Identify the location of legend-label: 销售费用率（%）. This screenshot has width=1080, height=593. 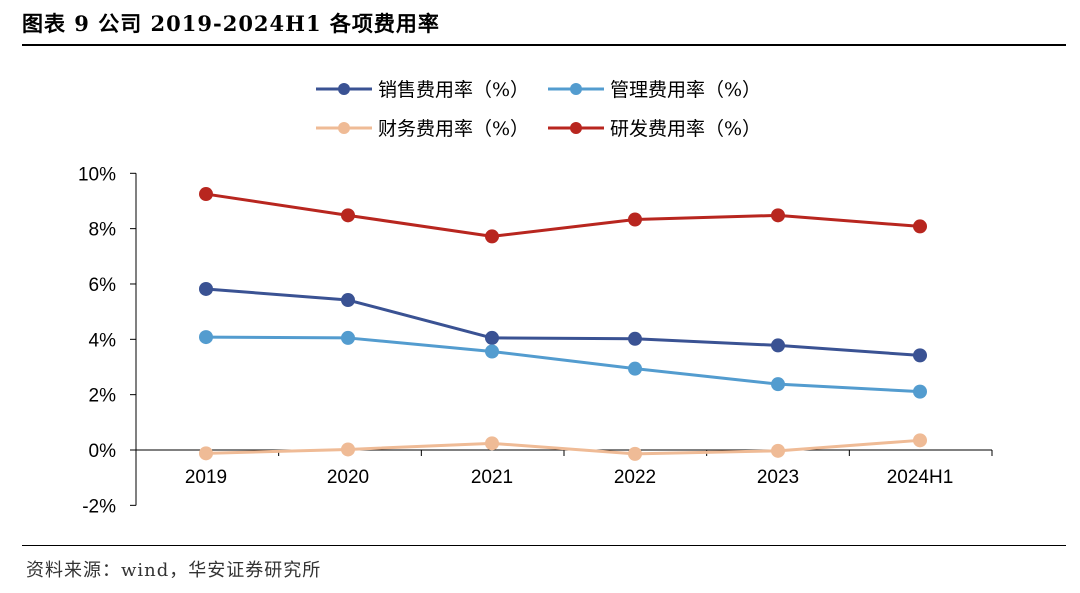
(453, 90).